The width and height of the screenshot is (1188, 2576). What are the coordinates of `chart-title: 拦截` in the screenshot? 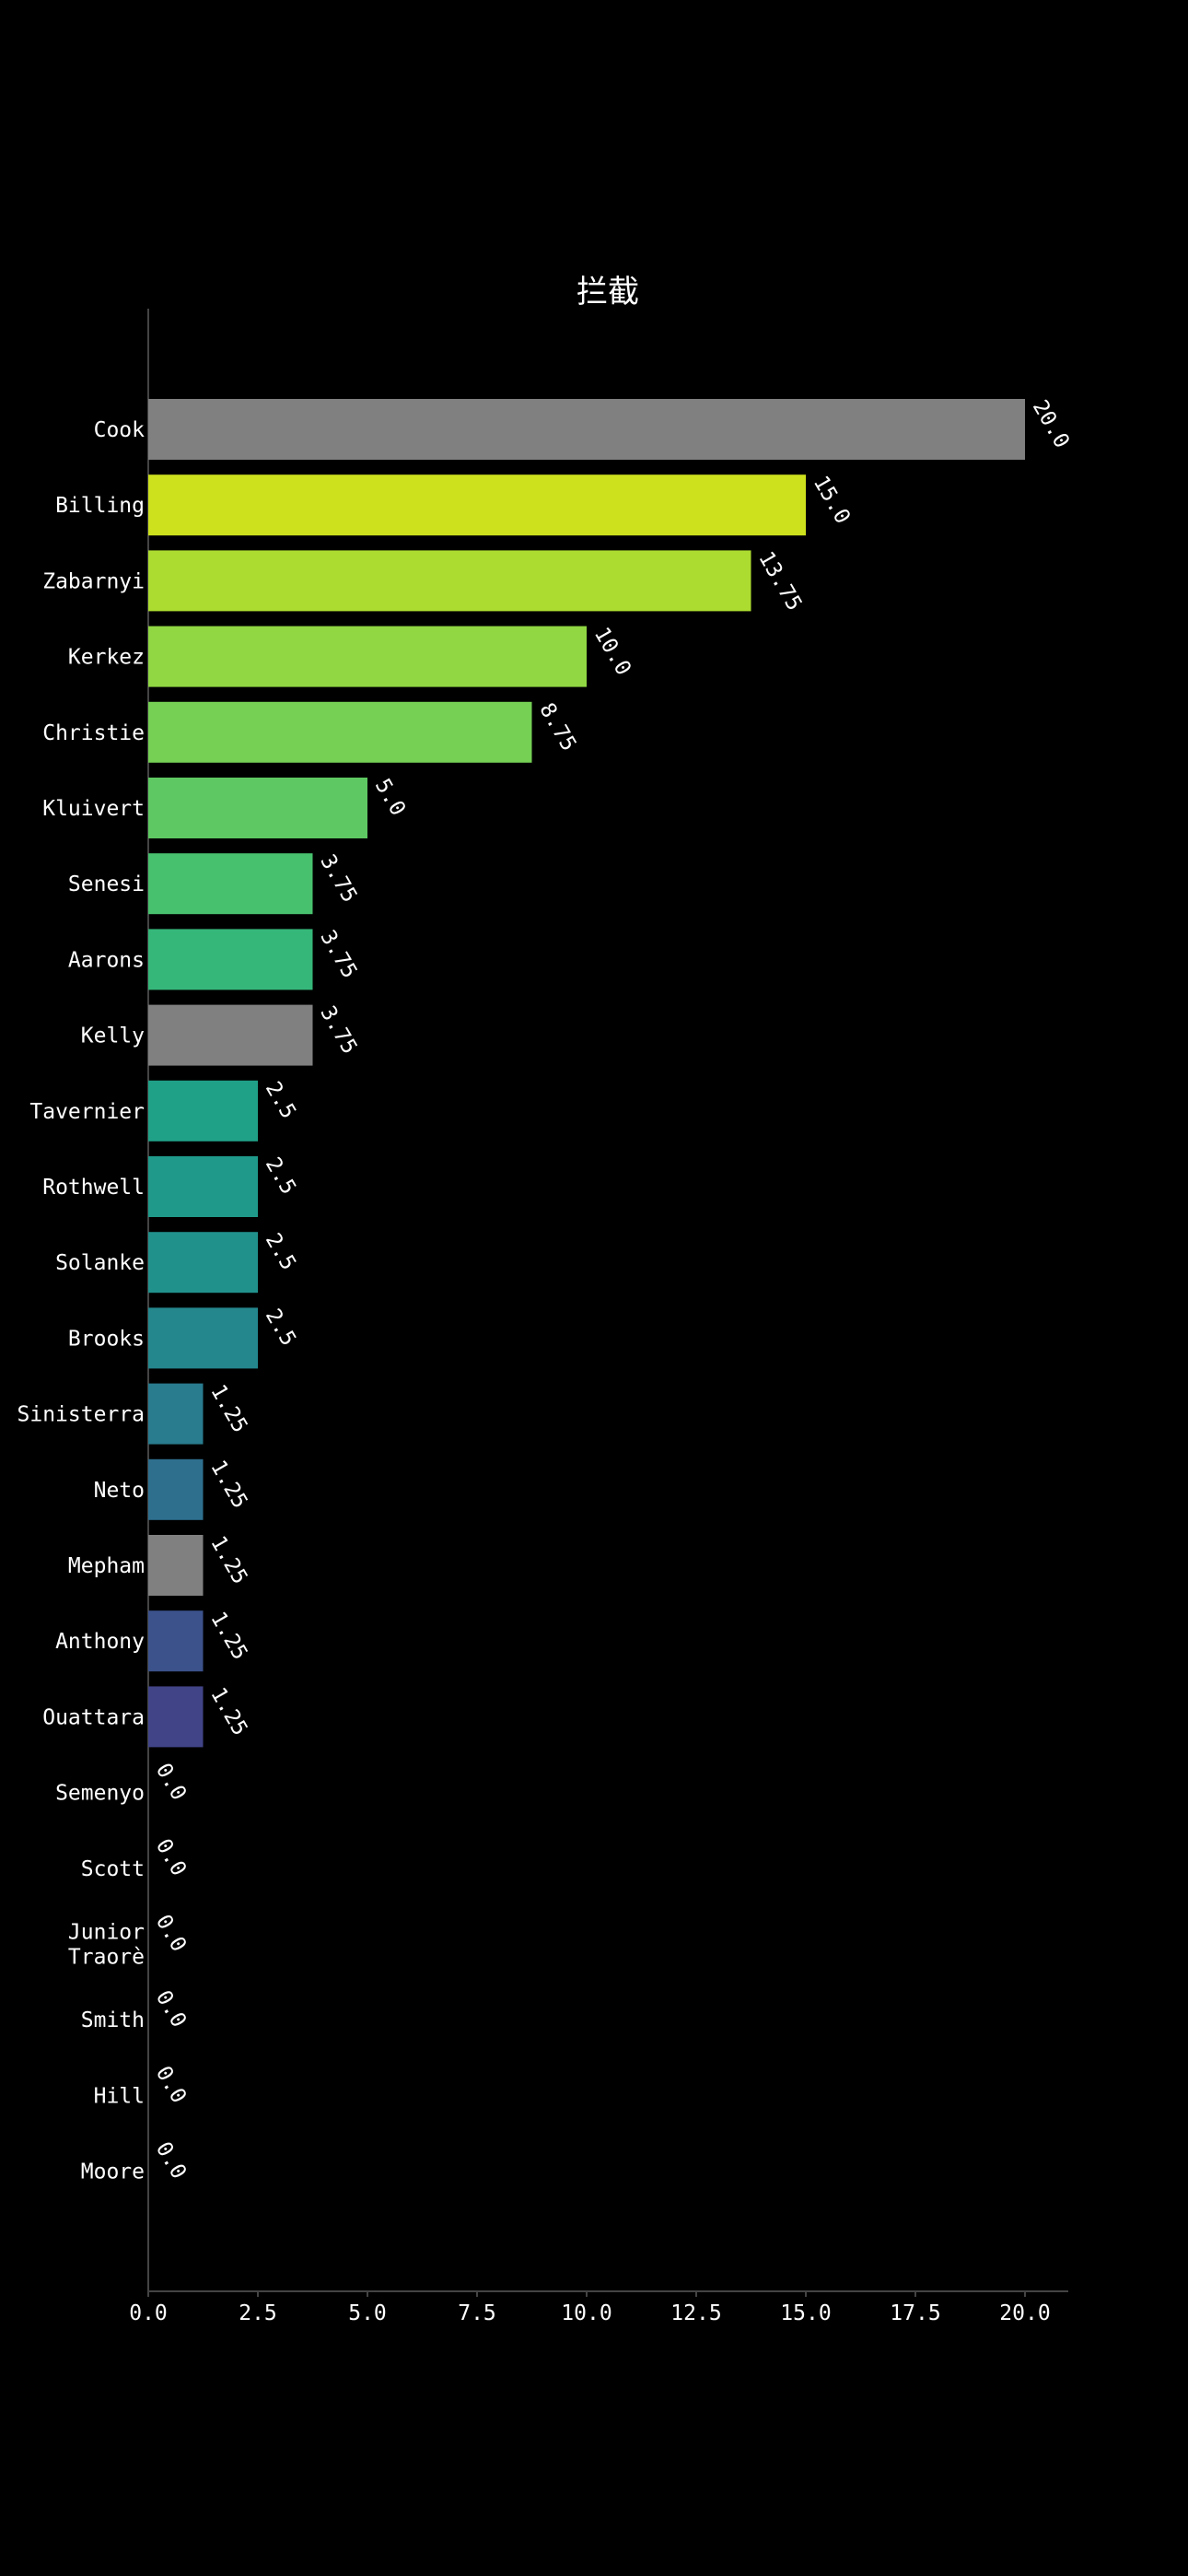 It's located at (608, 292).